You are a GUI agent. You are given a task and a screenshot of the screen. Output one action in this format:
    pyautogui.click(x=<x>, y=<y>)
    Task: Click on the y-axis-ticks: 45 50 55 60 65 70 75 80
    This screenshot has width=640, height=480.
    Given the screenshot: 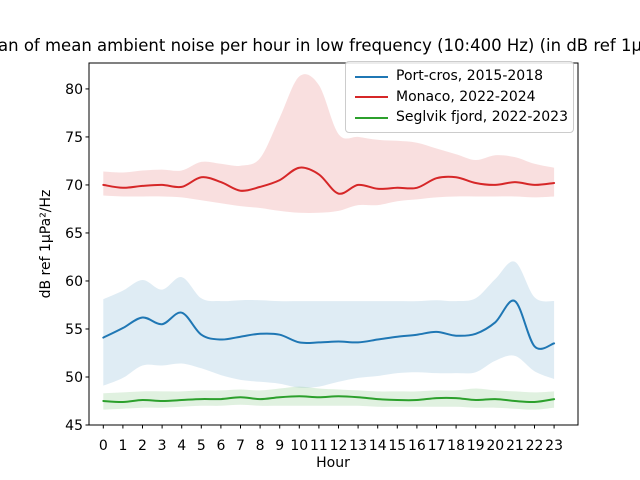 What is the action you would take?
    pyautogui.click(x=77, y=258)
    